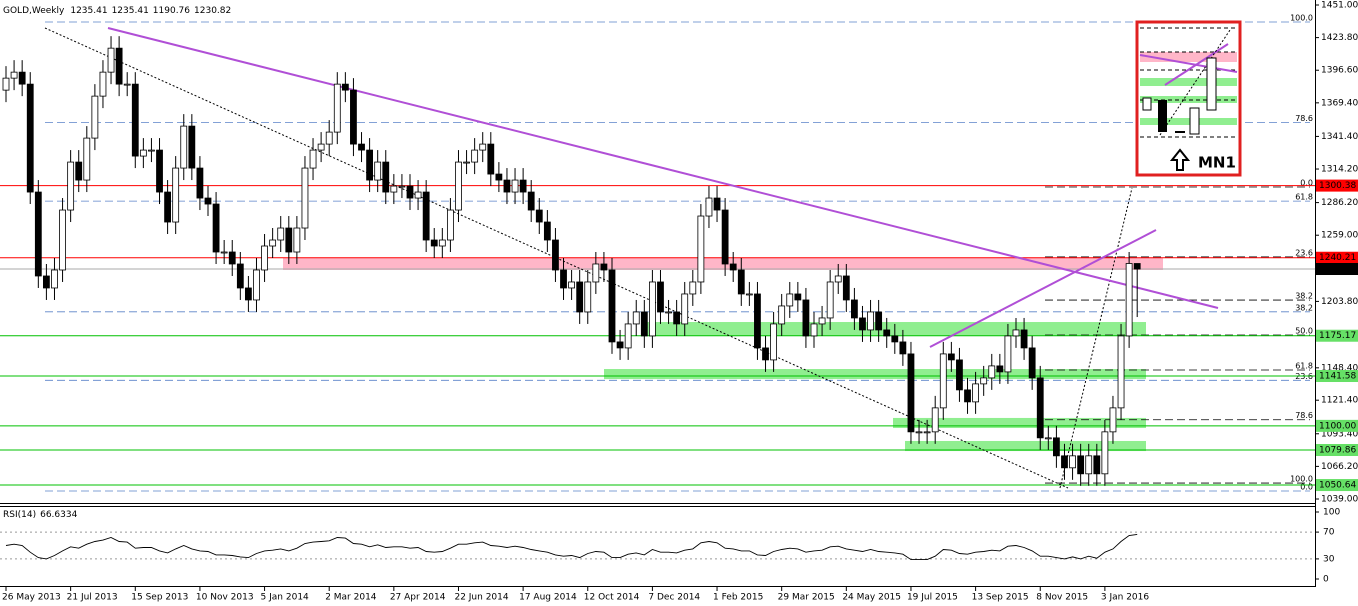  What do you see at coordinates (1329, 533) in the screenshot?
I see `rsi-tick-label: 70` at bounding box center [1329, 533].